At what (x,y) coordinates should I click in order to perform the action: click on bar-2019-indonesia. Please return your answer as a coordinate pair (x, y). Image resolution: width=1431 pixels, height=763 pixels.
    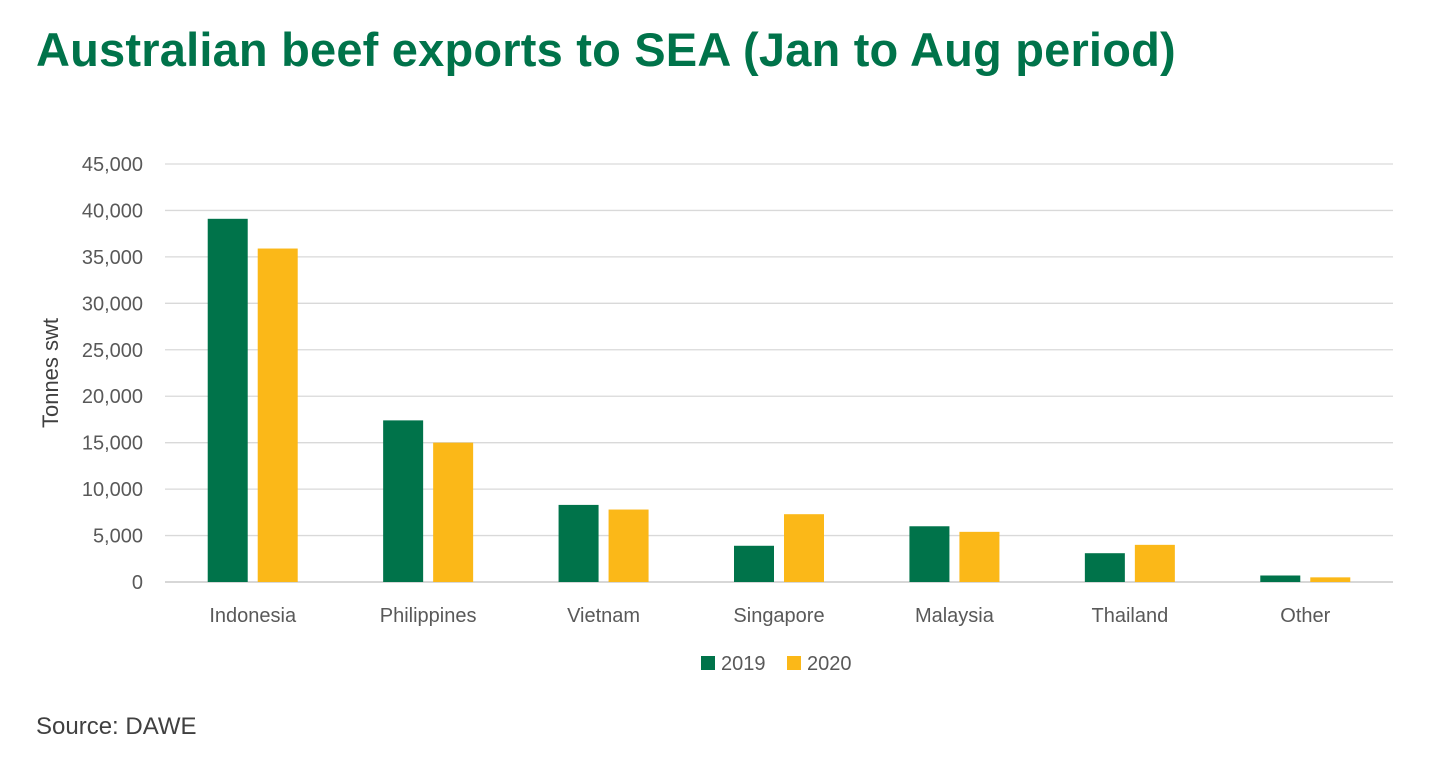
    Looking at the image, I should click on (227, 400).